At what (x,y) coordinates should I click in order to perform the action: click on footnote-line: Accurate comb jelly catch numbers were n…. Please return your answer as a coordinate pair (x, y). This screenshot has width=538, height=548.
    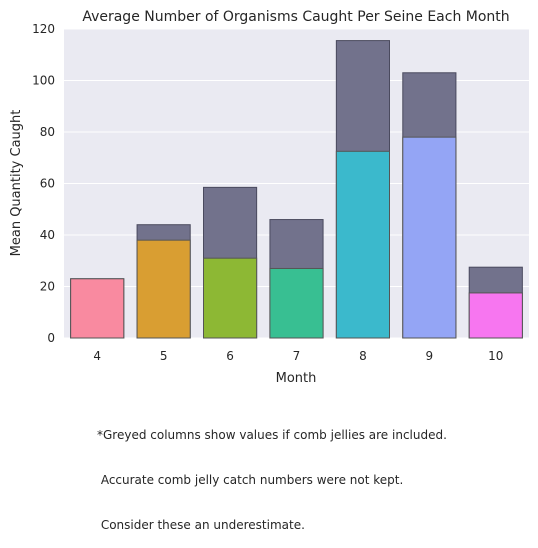
    Looking at the image, I should click on (250, 480).